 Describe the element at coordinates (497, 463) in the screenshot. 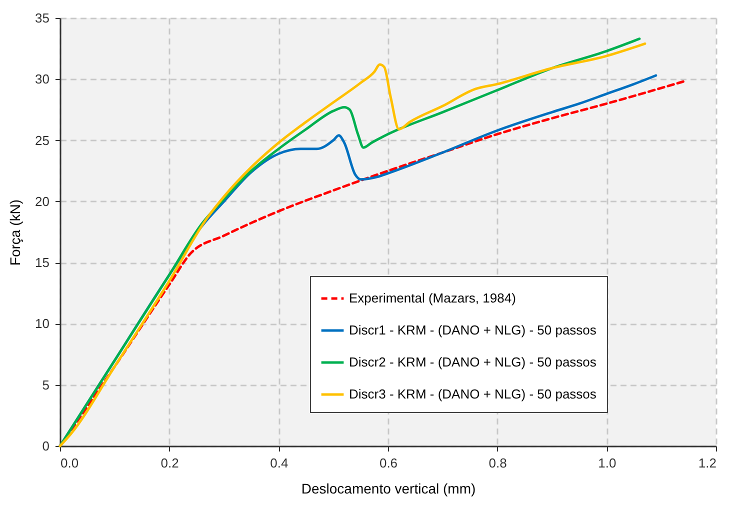

I see `x-tick-label: 0.8` at that location.